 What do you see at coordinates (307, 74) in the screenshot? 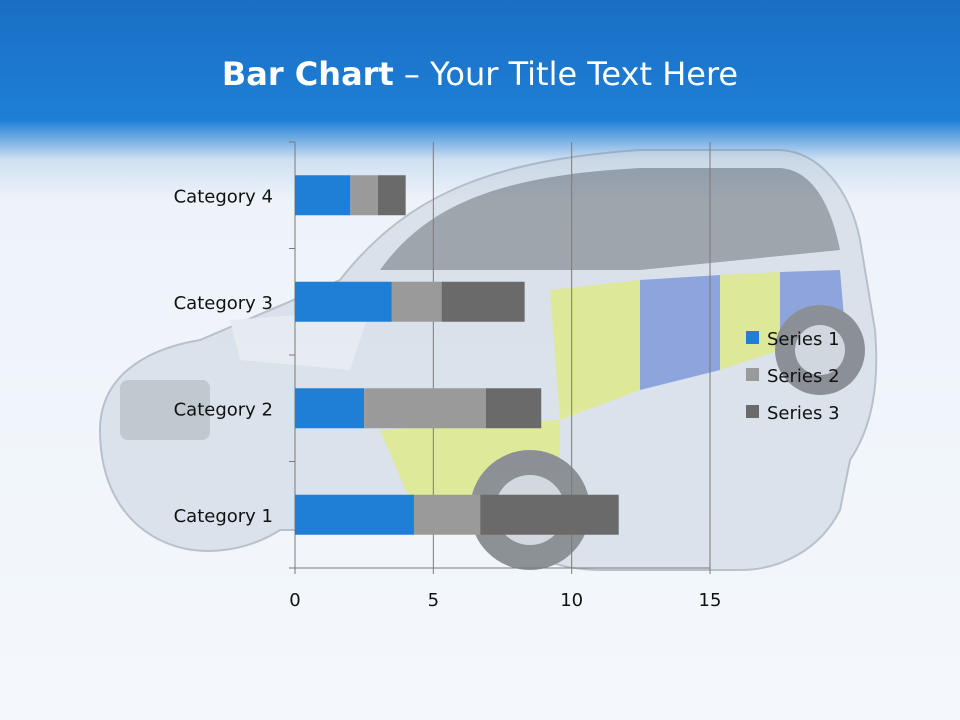
I see `title-bold: Bar Chart` at bounding box center [307, 74].